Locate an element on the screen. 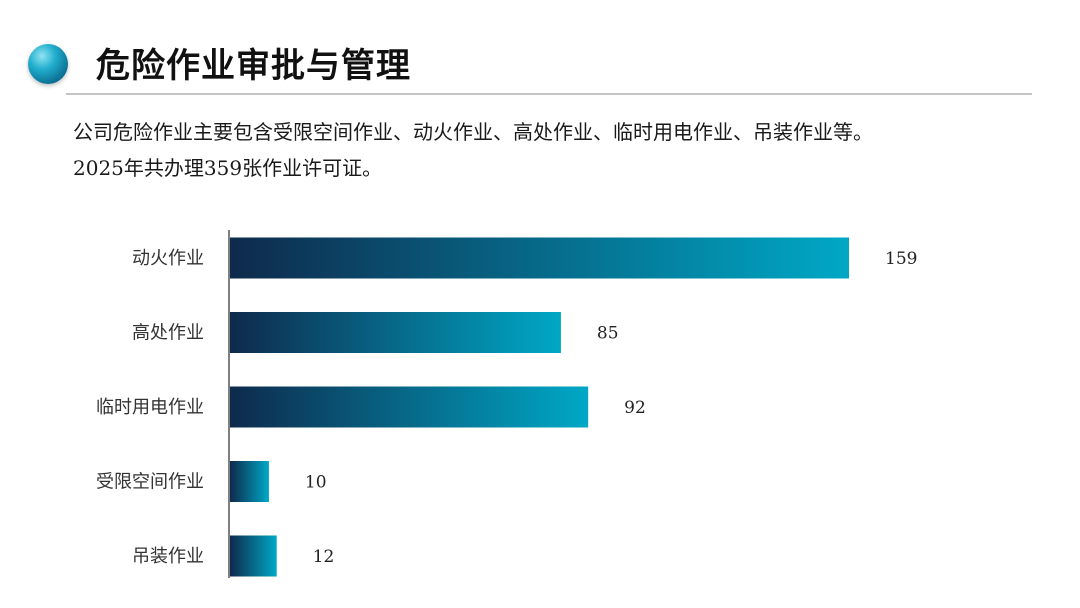  category-label-4: 吊装作业 is located at coordinates (168, 556).